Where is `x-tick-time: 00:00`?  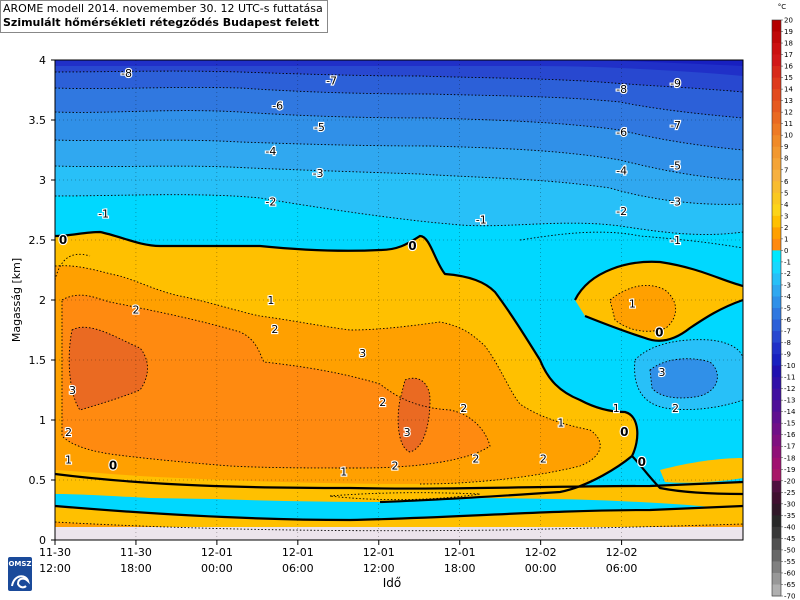 x-tick-time: 00:00 is located at coordinates (541, 568).